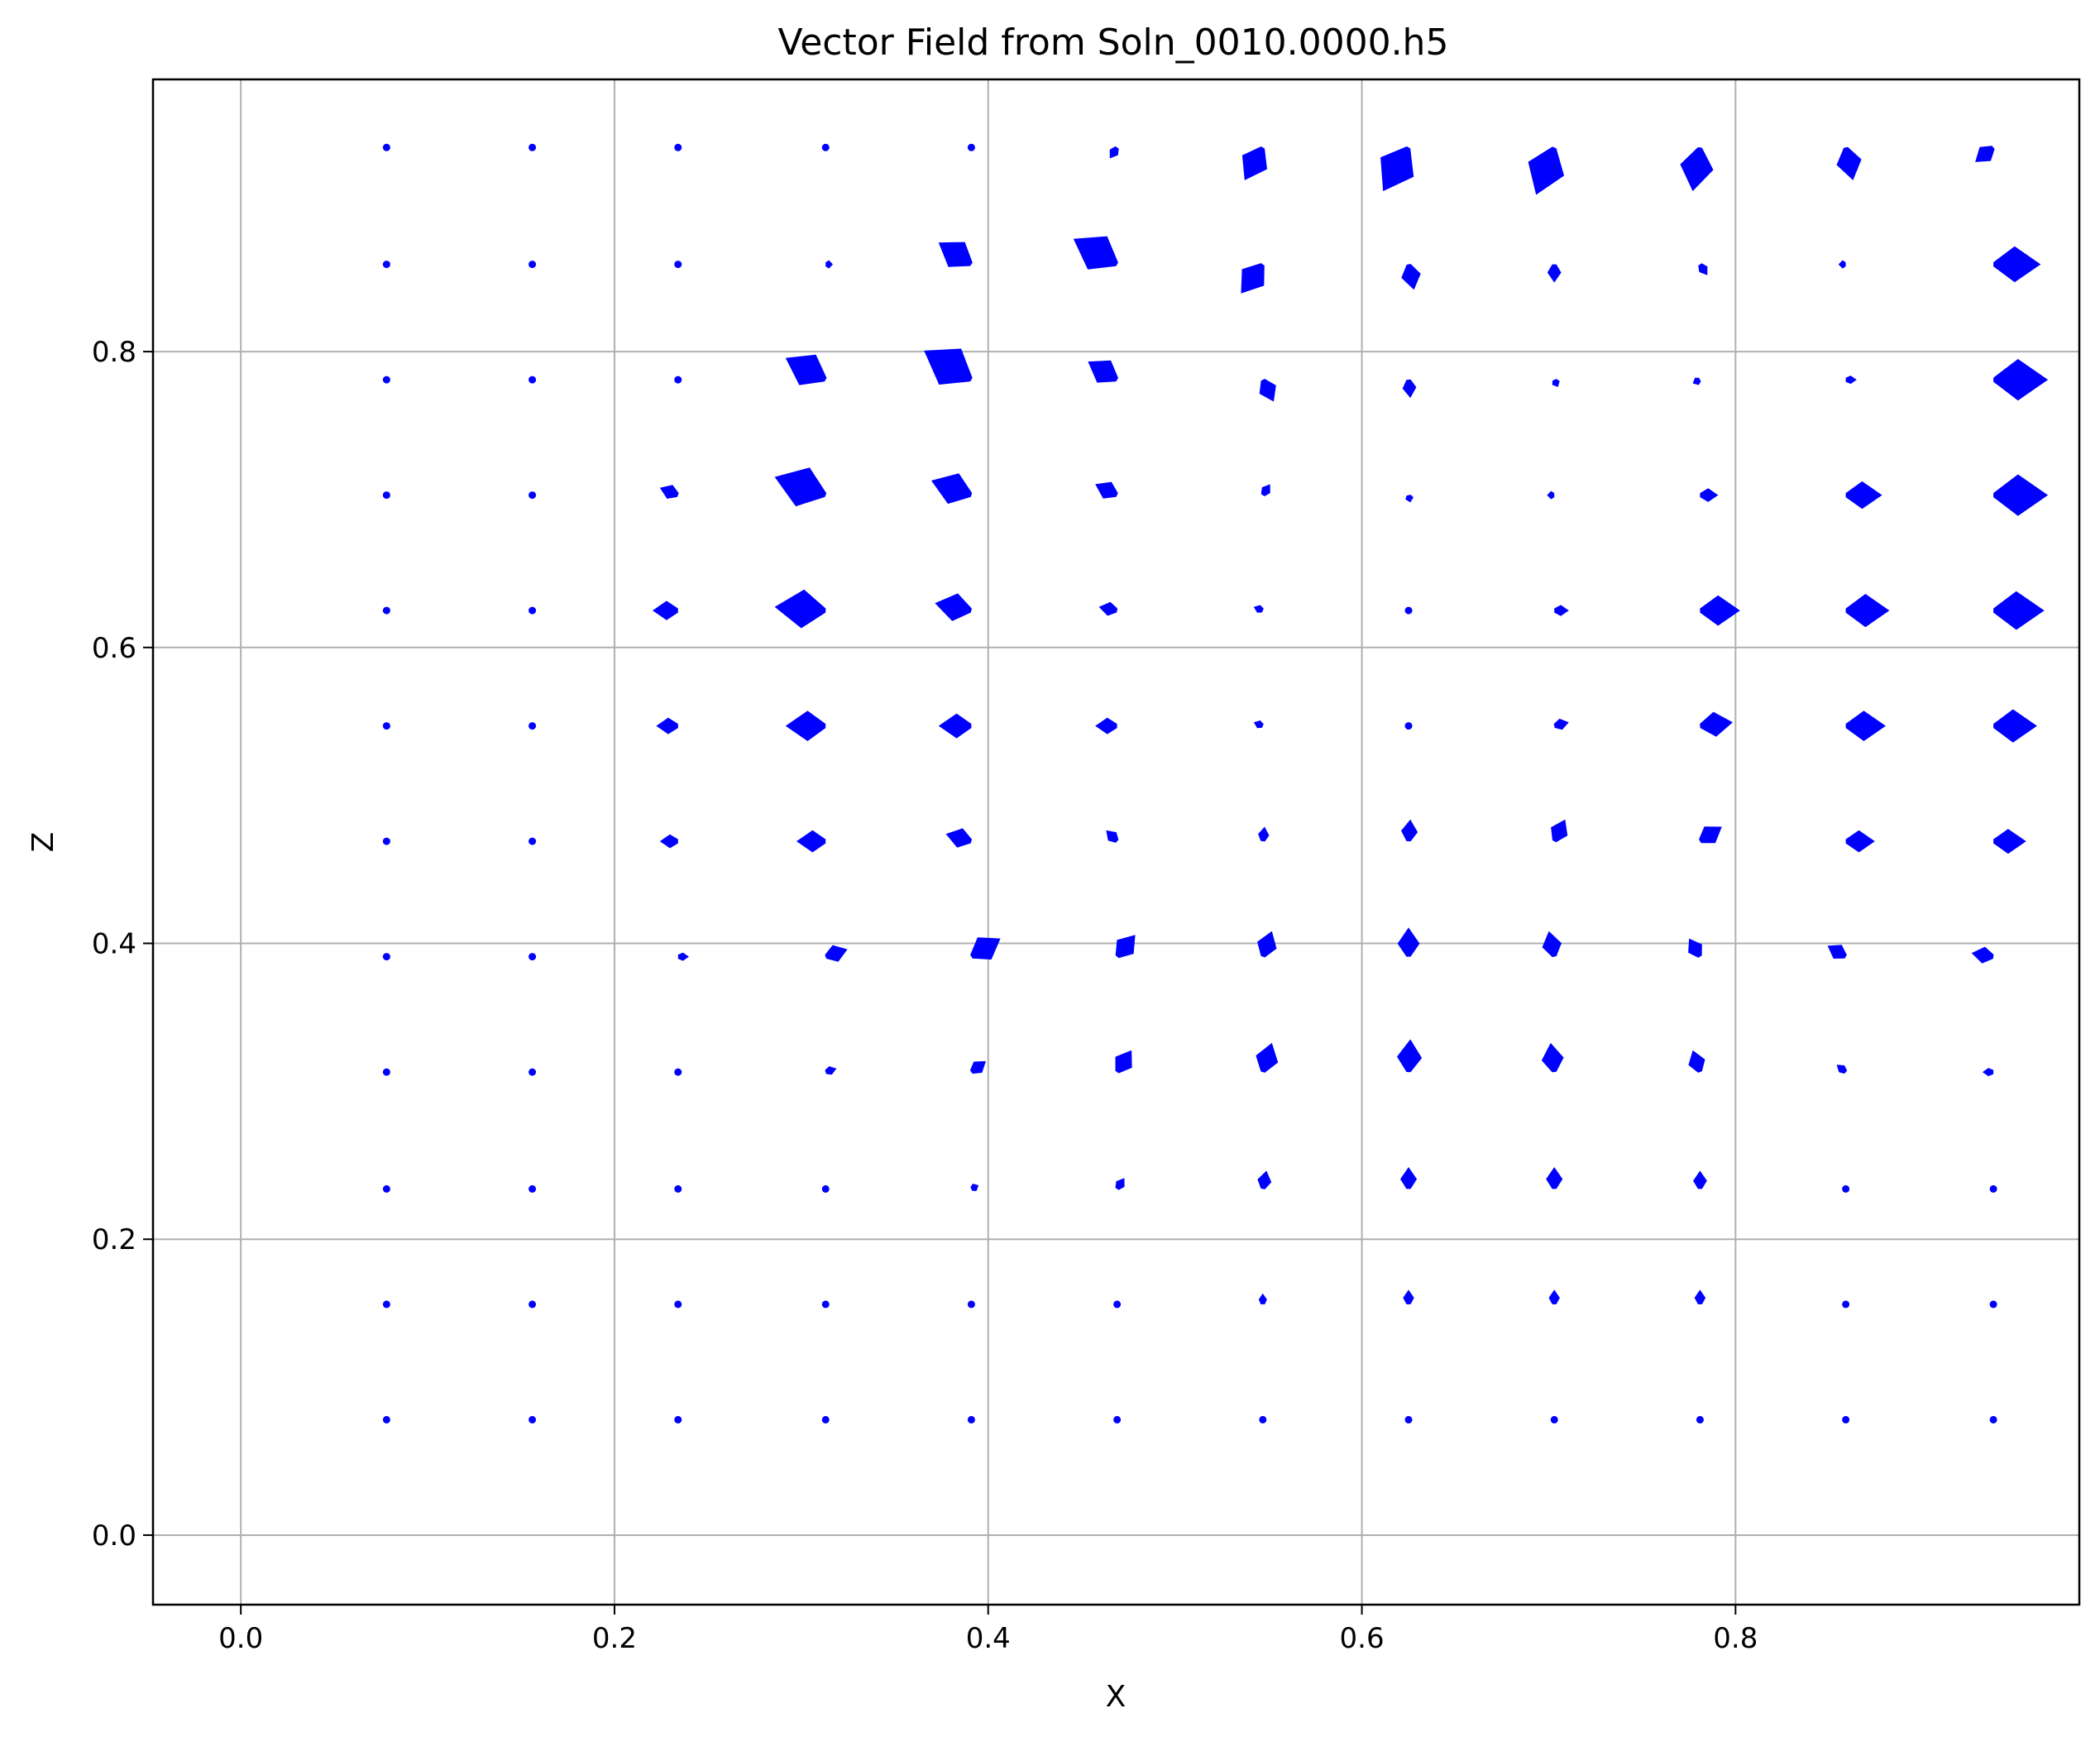 The height and width of the screenshot is (1737, 2100). Describe the element at coordinates (43, 842) in the screenshot. I see `y-axis-label: Z` at that location.